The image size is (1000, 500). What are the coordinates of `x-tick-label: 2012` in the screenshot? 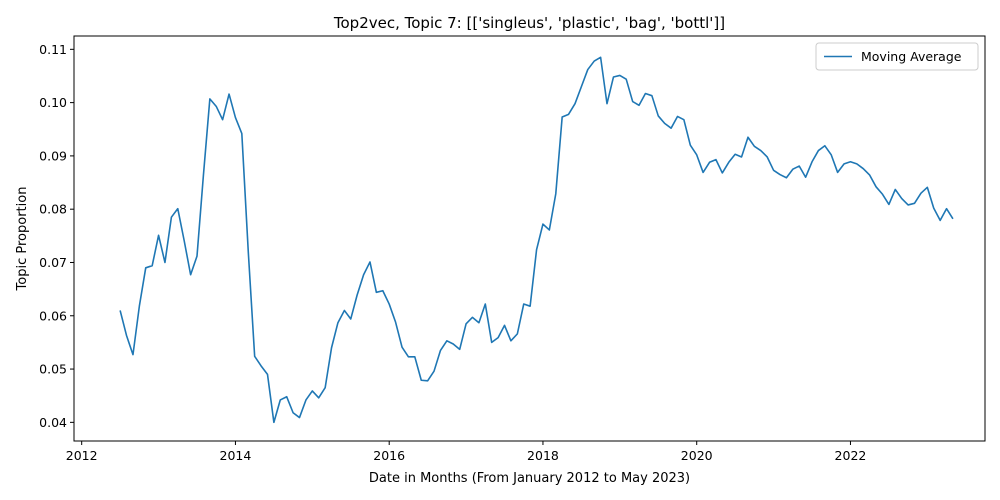 It's located at (82, 455).